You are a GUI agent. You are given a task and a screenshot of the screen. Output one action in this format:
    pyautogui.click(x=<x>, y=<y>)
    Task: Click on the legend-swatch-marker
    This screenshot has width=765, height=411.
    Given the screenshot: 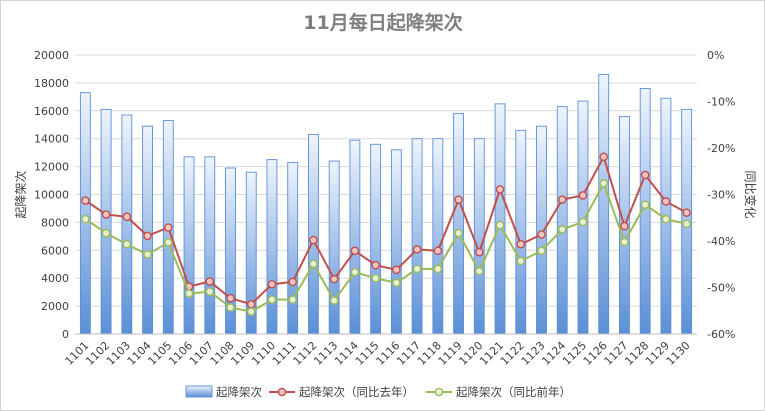 What is the action you would take?
    pyautogui.click(x=439, y=392)
    